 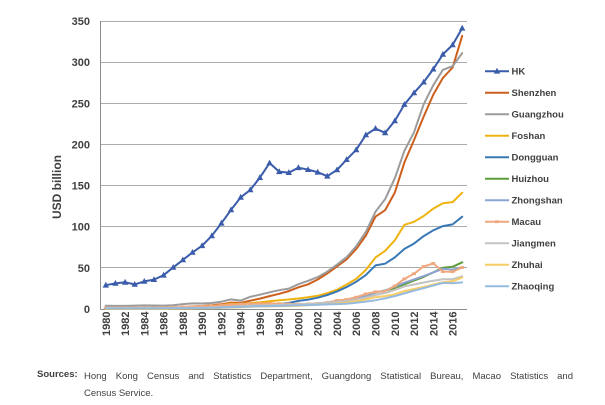 I want to click on svg-text: 2010, so click(x=396, y=324).